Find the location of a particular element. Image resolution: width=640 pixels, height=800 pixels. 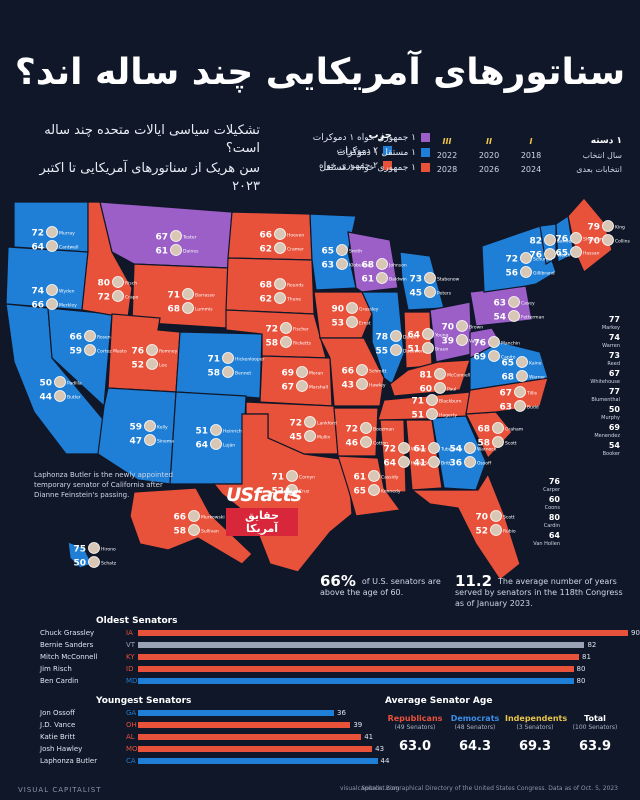

senator-name: Wicker is located at coordinates (418, 450).